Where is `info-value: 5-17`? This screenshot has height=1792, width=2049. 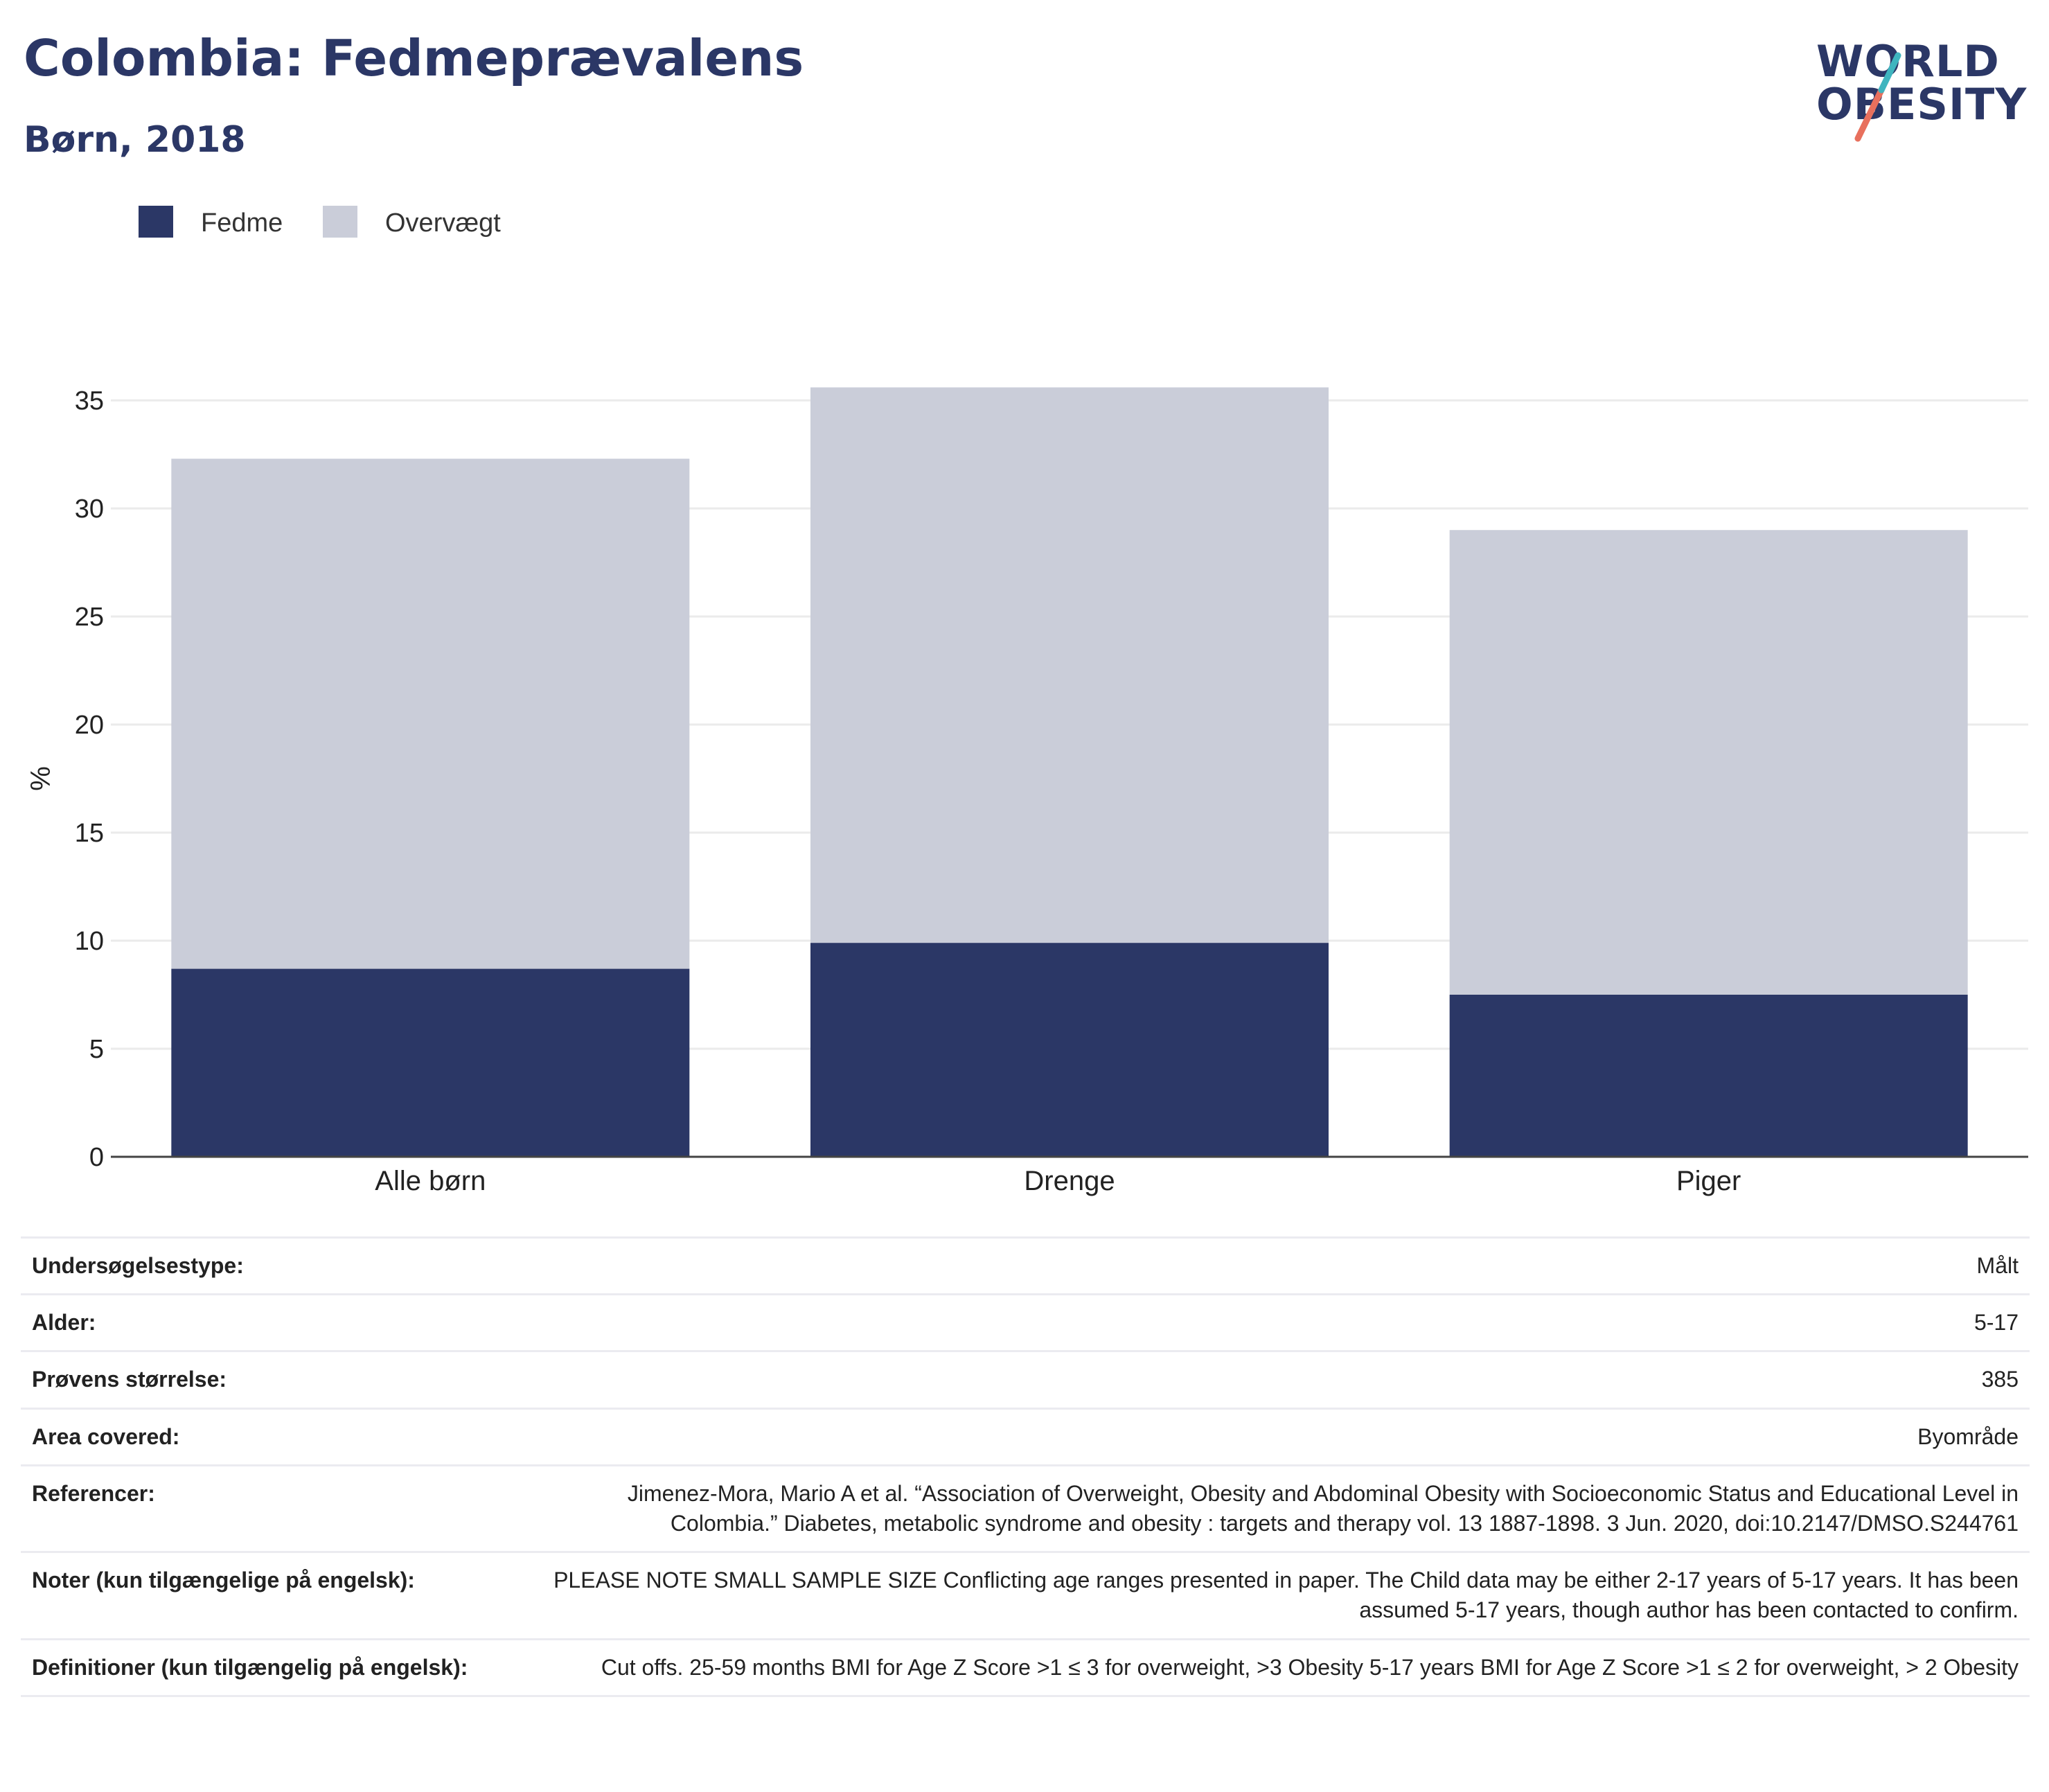 info-value: 5-17 is located at coordinates (1279, 1322).